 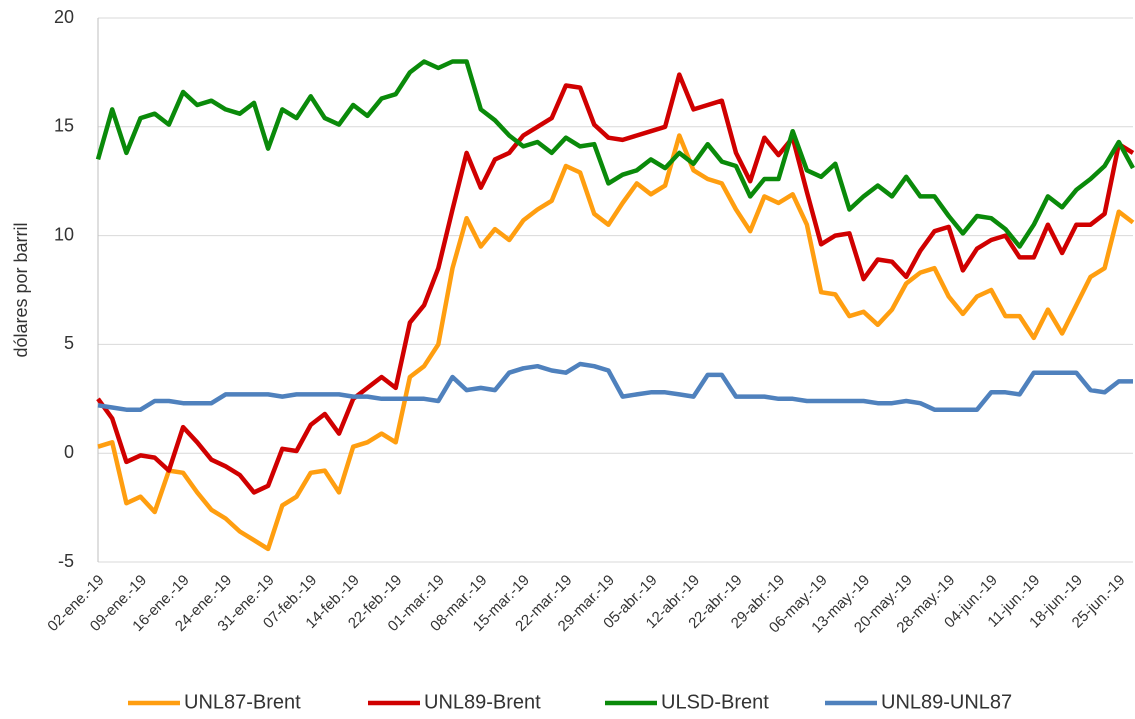 I want to click on y-axis-title: dólares por barril, so click(x=21, y=289).